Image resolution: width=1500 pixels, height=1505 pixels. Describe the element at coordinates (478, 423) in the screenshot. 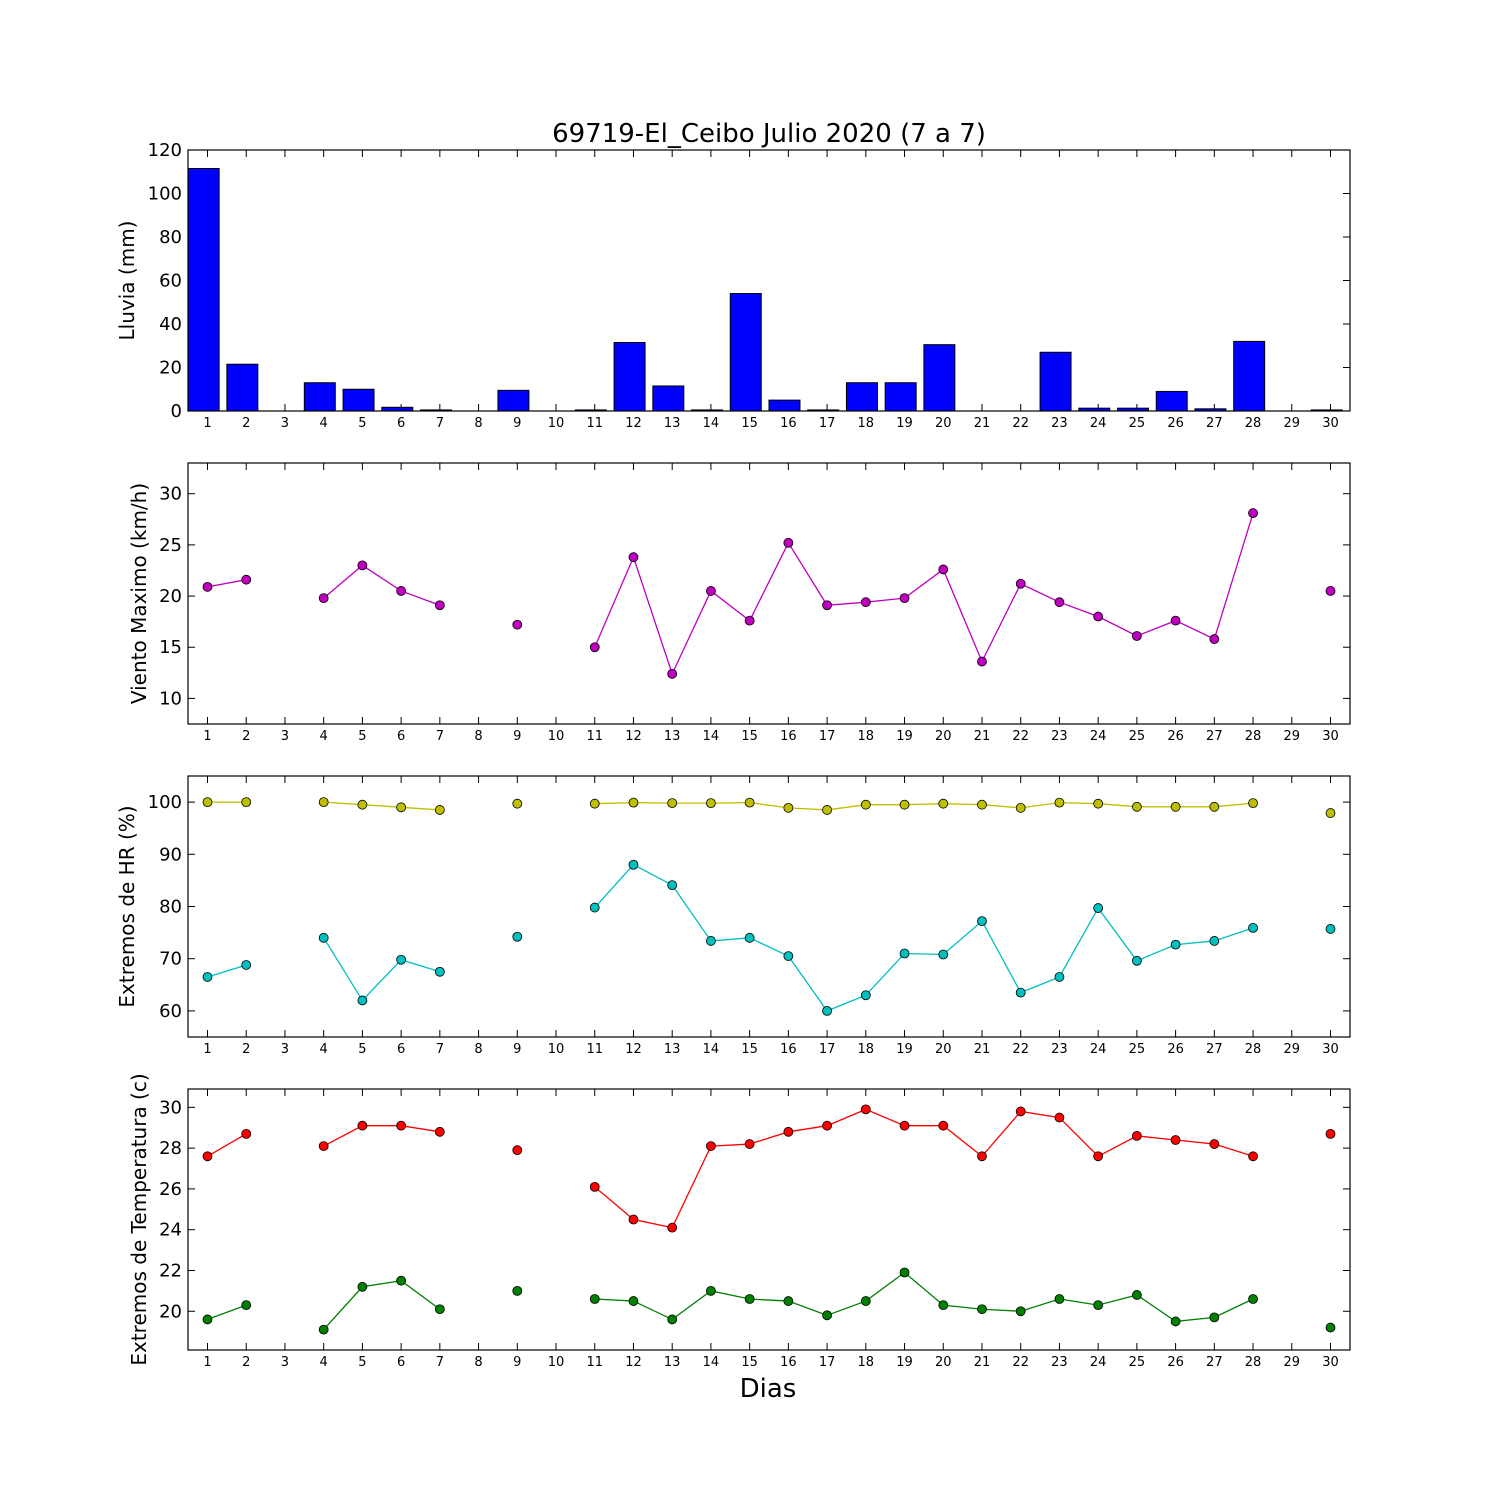

I see `x-tick-label: 8` at that location.